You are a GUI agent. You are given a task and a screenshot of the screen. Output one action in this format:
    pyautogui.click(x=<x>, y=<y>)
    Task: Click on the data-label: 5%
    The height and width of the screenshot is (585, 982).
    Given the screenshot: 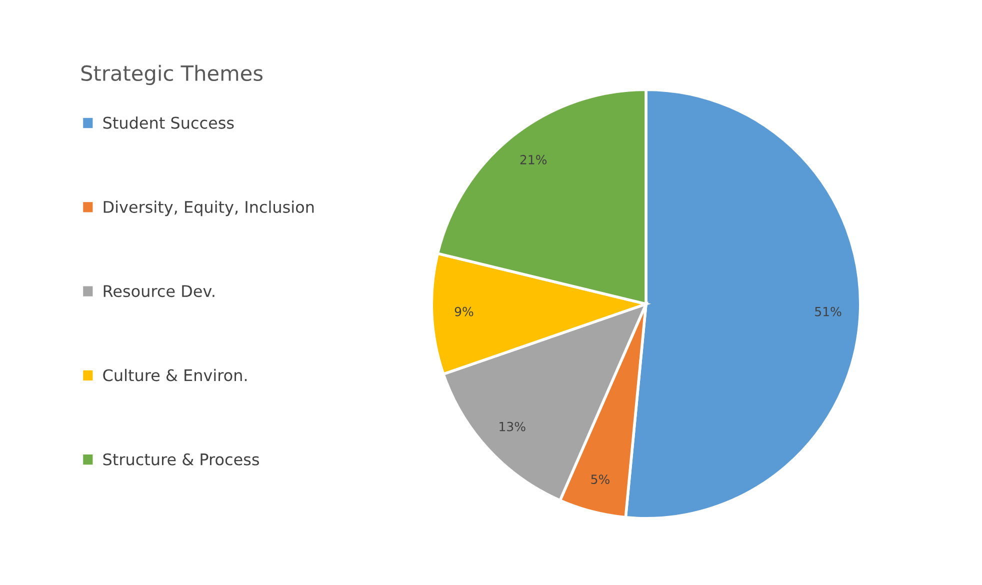 What is the action you would take?
    pyautogui.click(x=600, y=479)
    